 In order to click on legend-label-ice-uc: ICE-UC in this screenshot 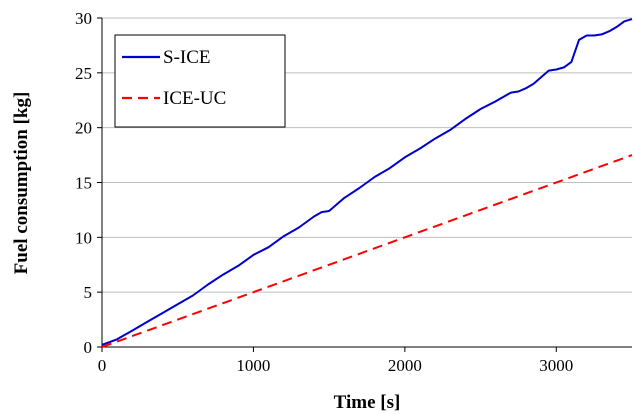, I will do `click(194, 98)`.